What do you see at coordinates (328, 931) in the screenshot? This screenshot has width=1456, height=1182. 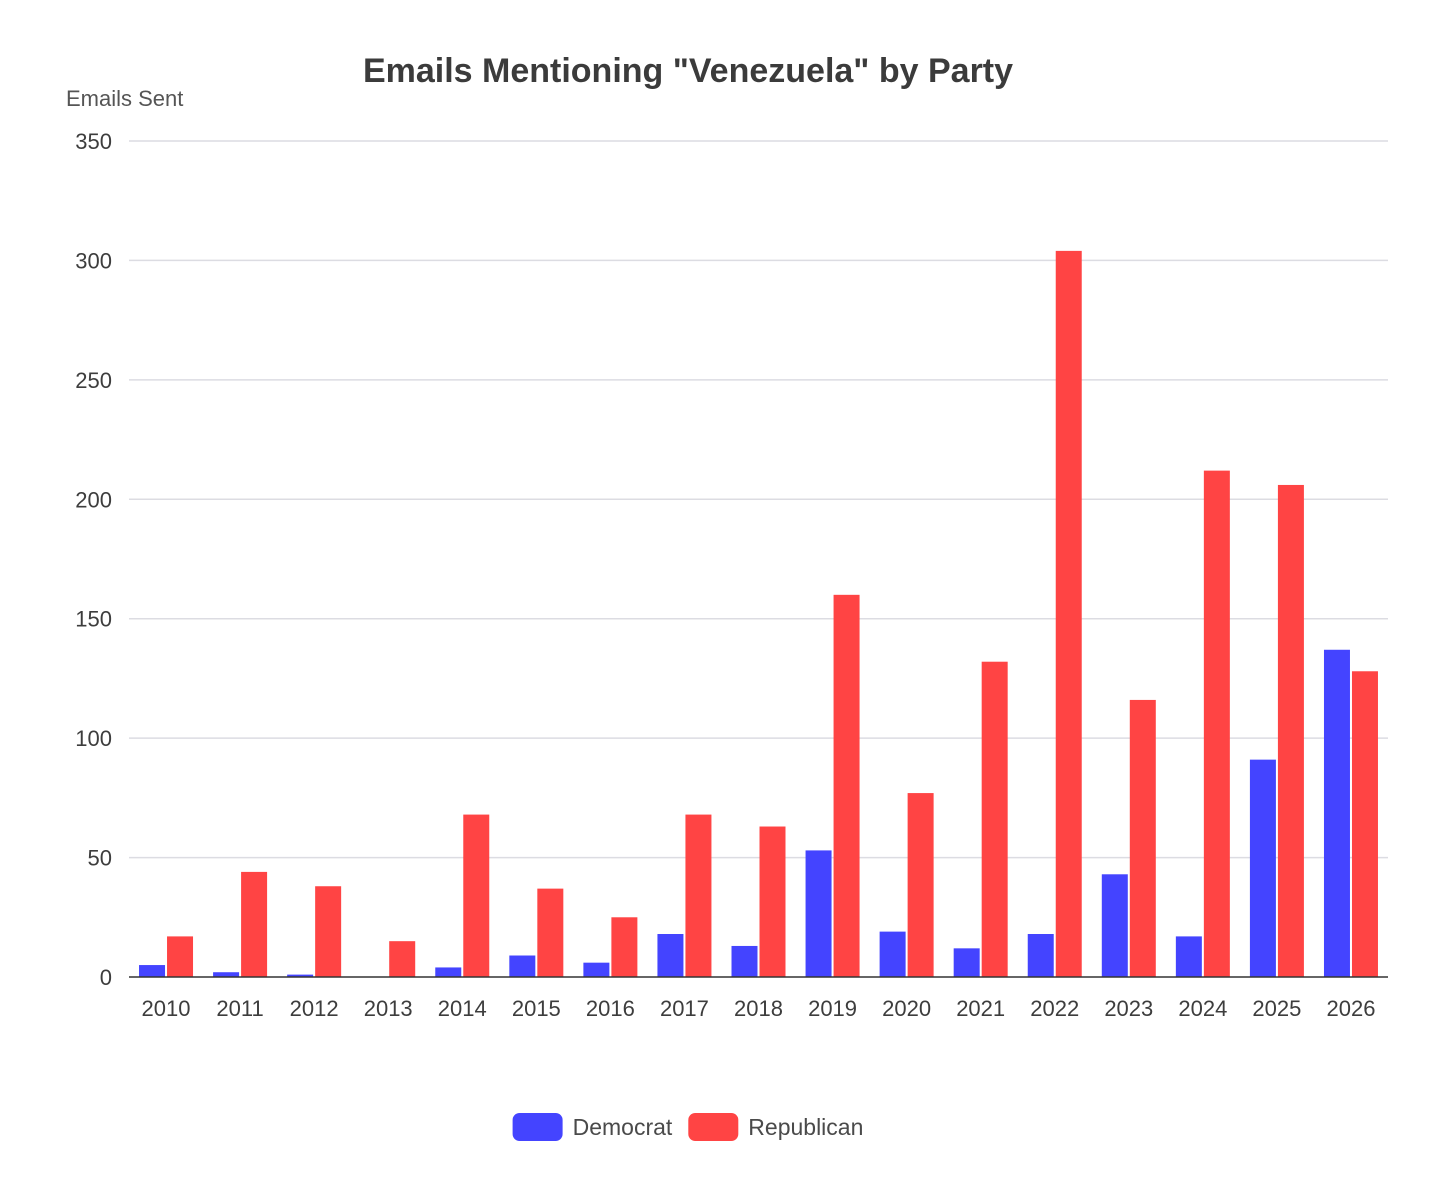 I see `bar-republican-2012` at bounding box center [328, 931].